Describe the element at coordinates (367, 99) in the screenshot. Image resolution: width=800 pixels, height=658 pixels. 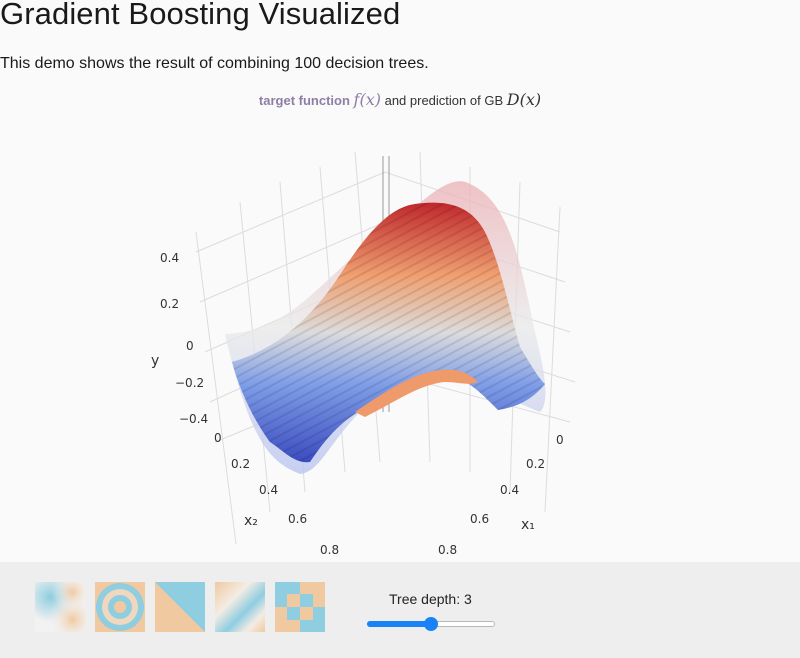
I see `plot-title-target-math: f(x)` at that location.